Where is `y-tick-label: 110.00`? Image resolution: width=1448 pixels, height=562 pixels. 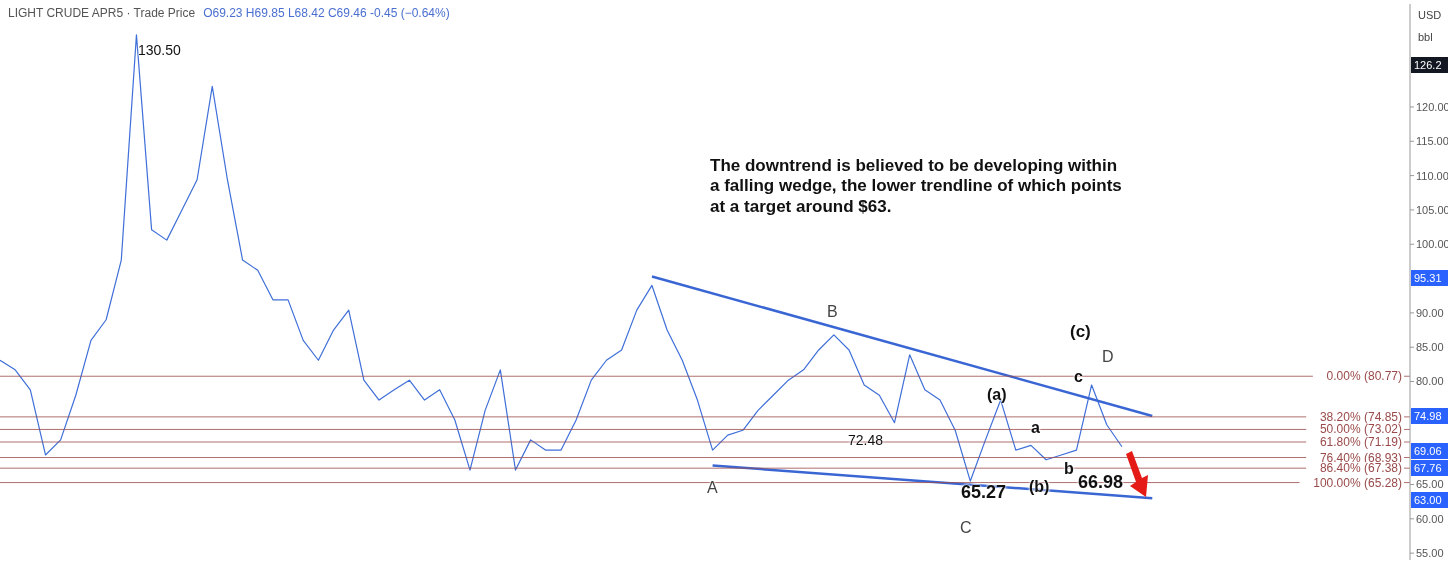
y-tick-label: 110.00 is located at coordinates (1432, 175).